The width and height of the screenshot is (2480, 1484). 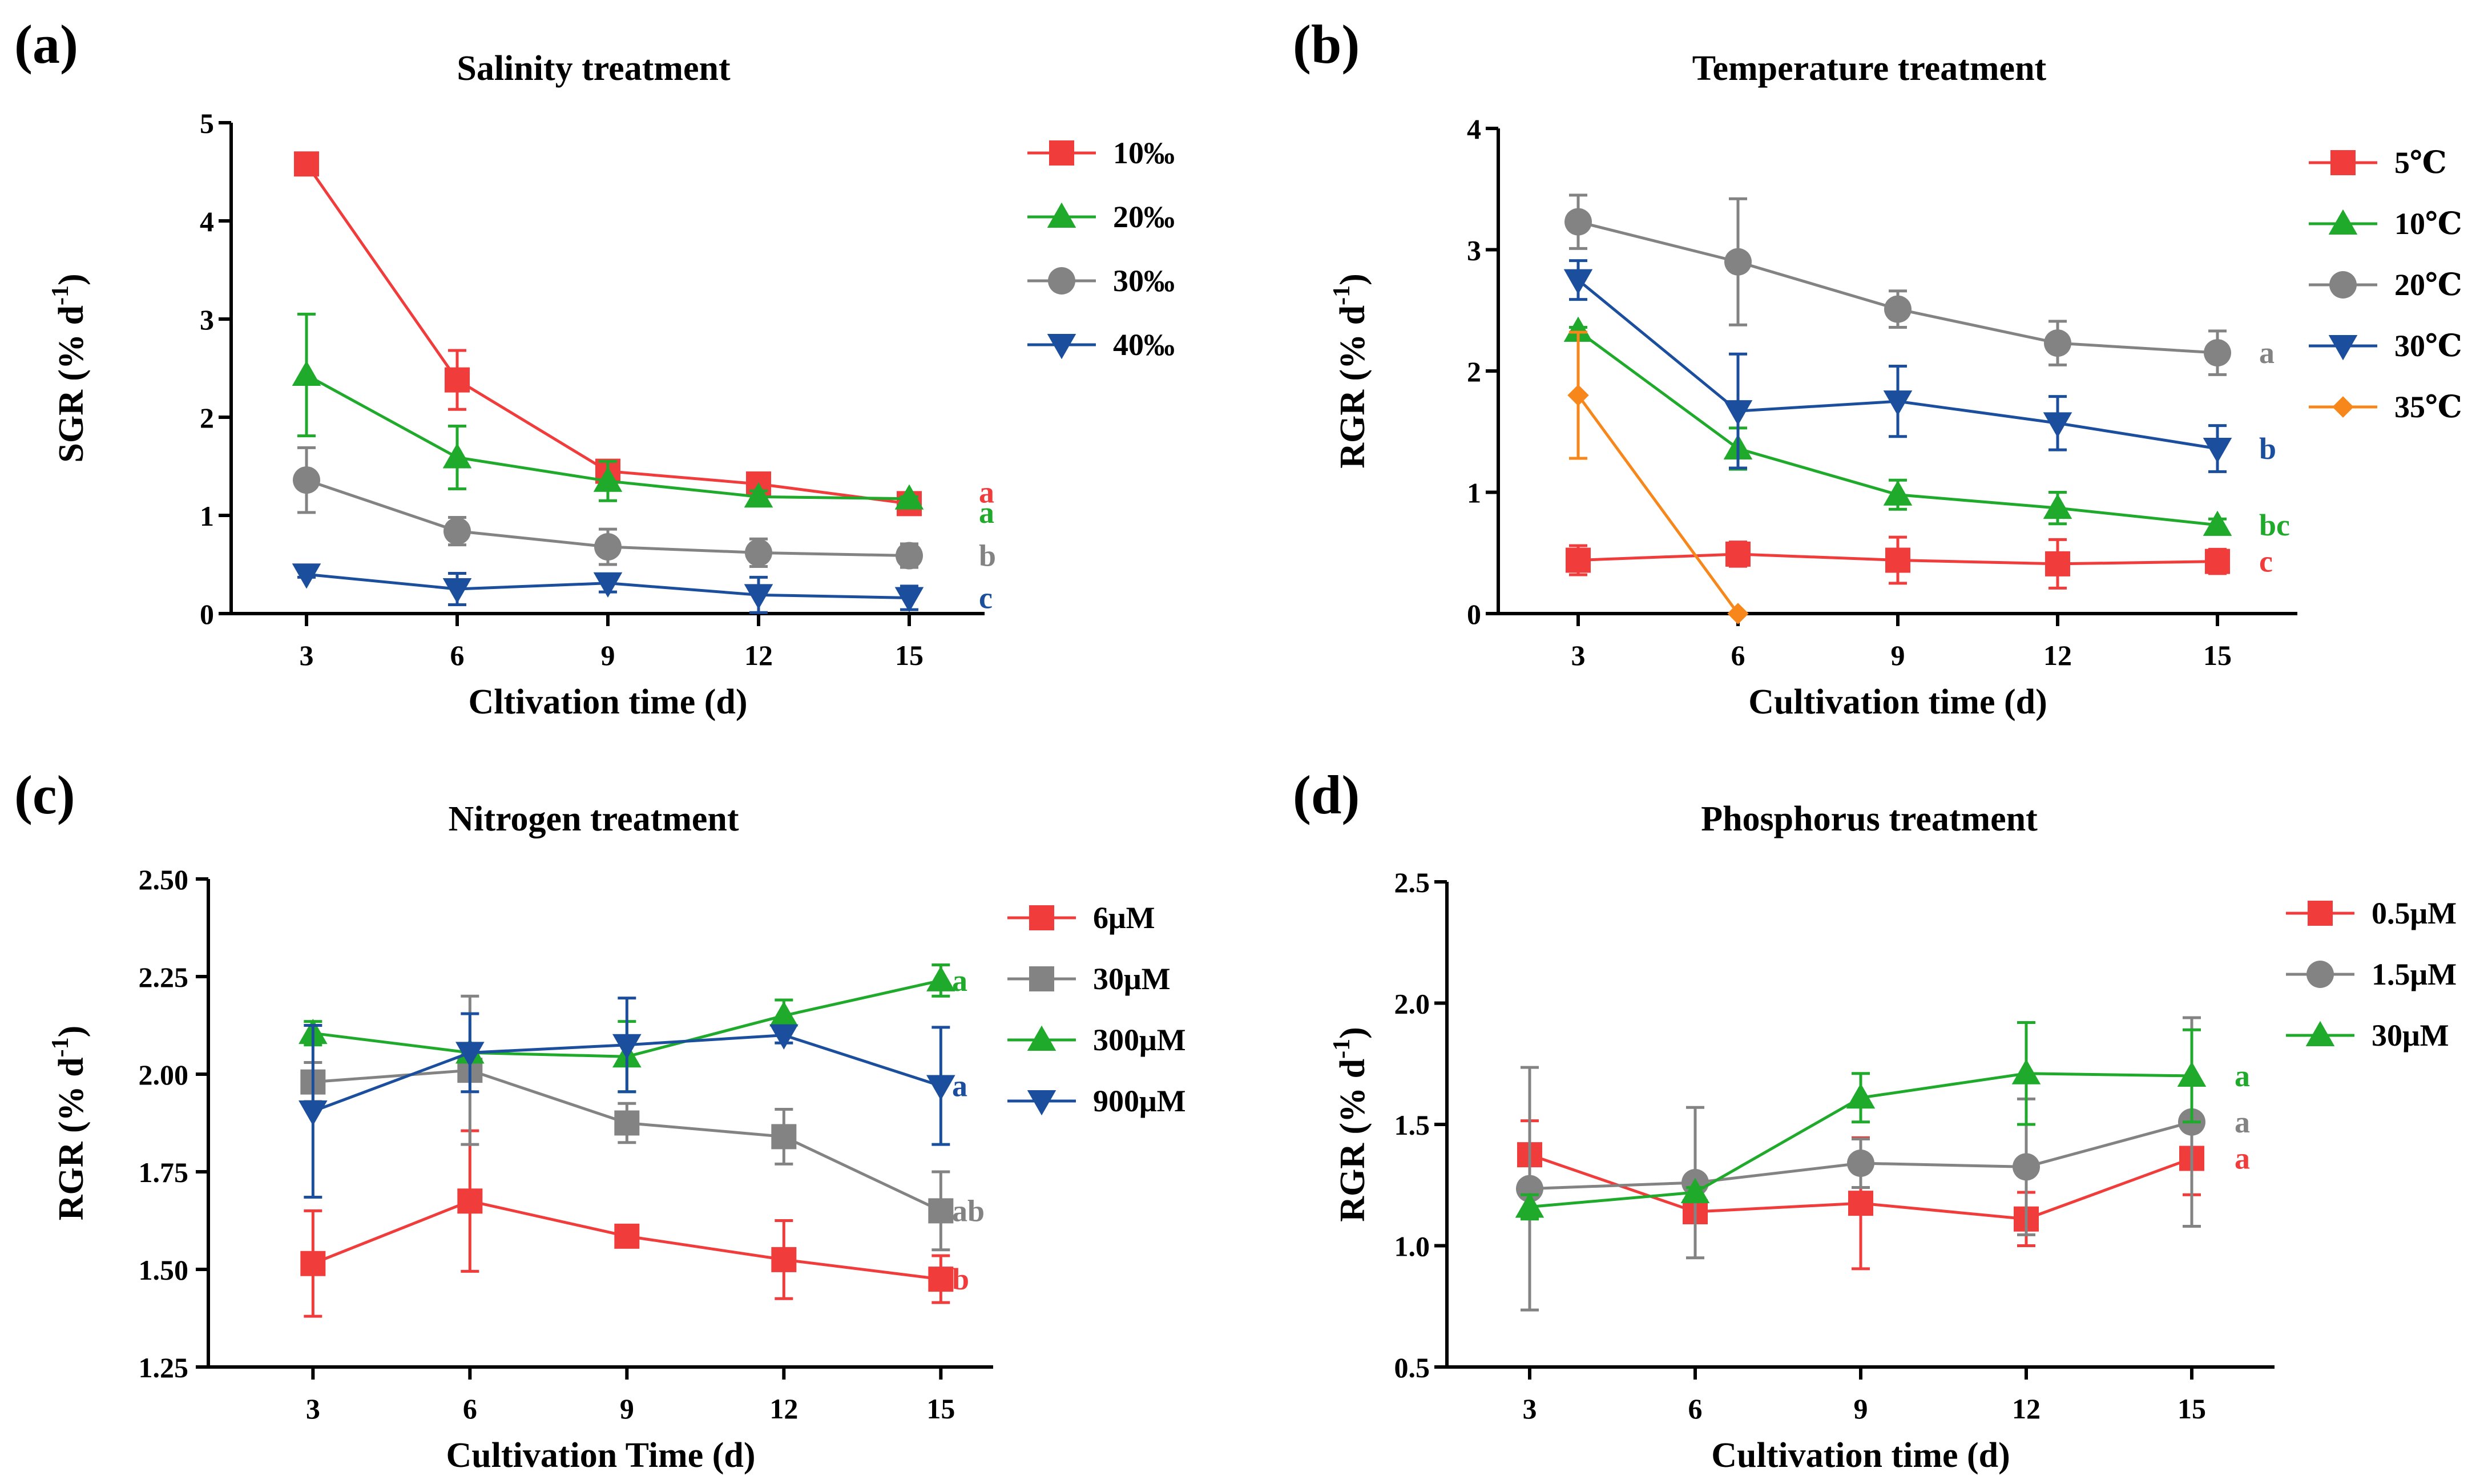 I want to click on significance-letter-c-1: ab, so click(x=968, y=1210).